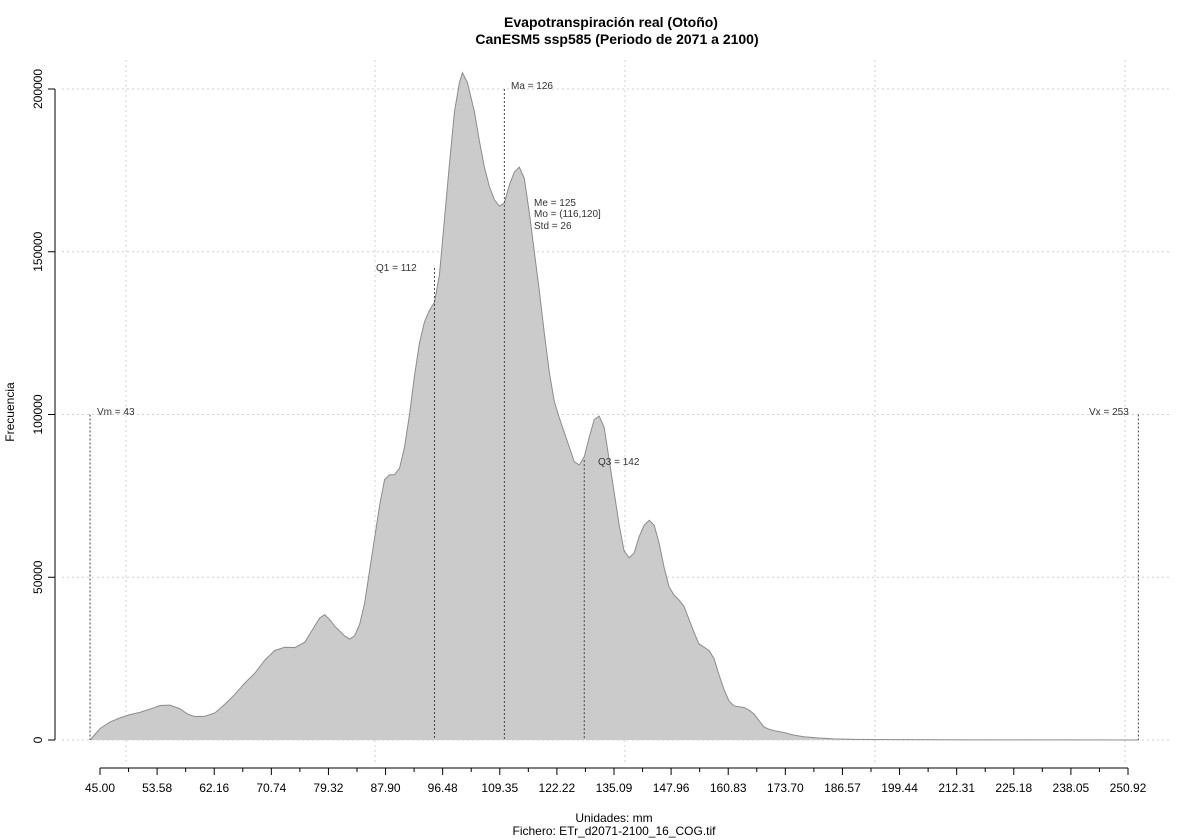  What do you see at coordinates (38, 89) in the screenshot?
I see `y-tick-label: 200000` at bounding box center [38, 89].